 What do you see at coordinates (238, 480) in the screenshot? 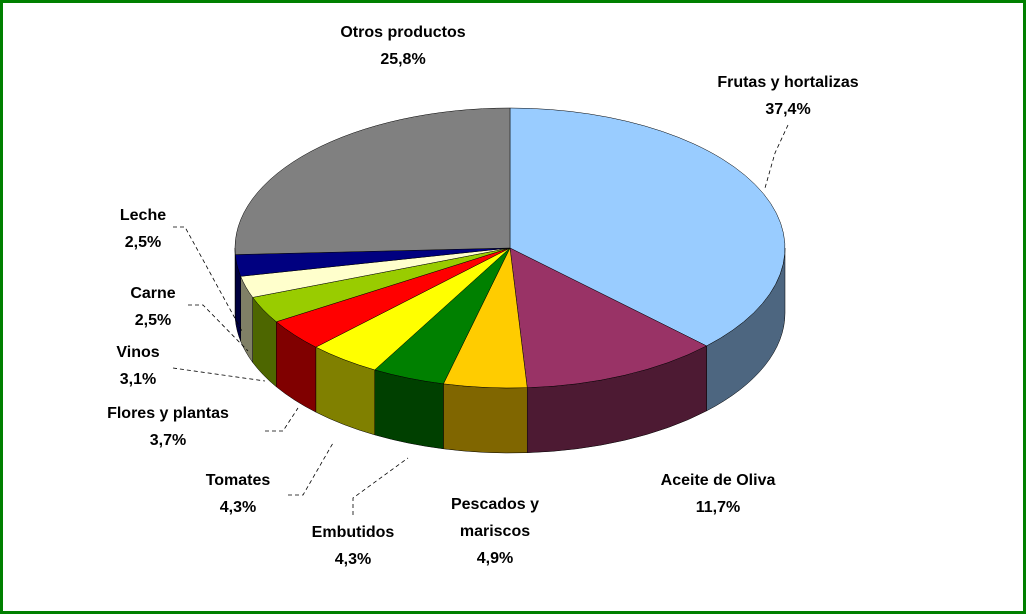
I see `category-label: Tomates` at bounding box center [238, 480].